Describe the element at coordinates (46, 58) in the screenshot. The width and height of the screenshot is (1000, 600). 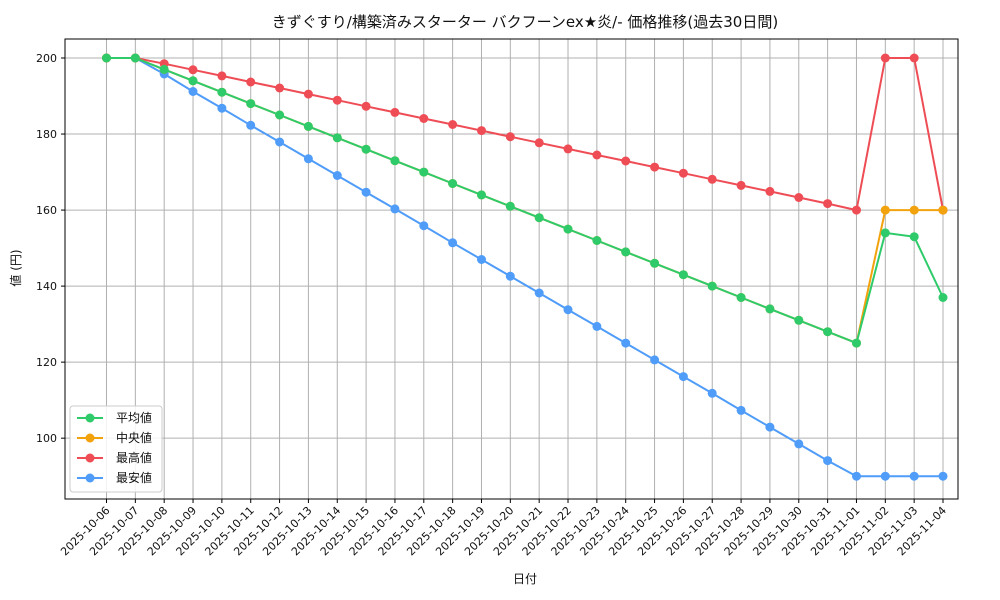
I see `y-tick-label: 200` at that location.